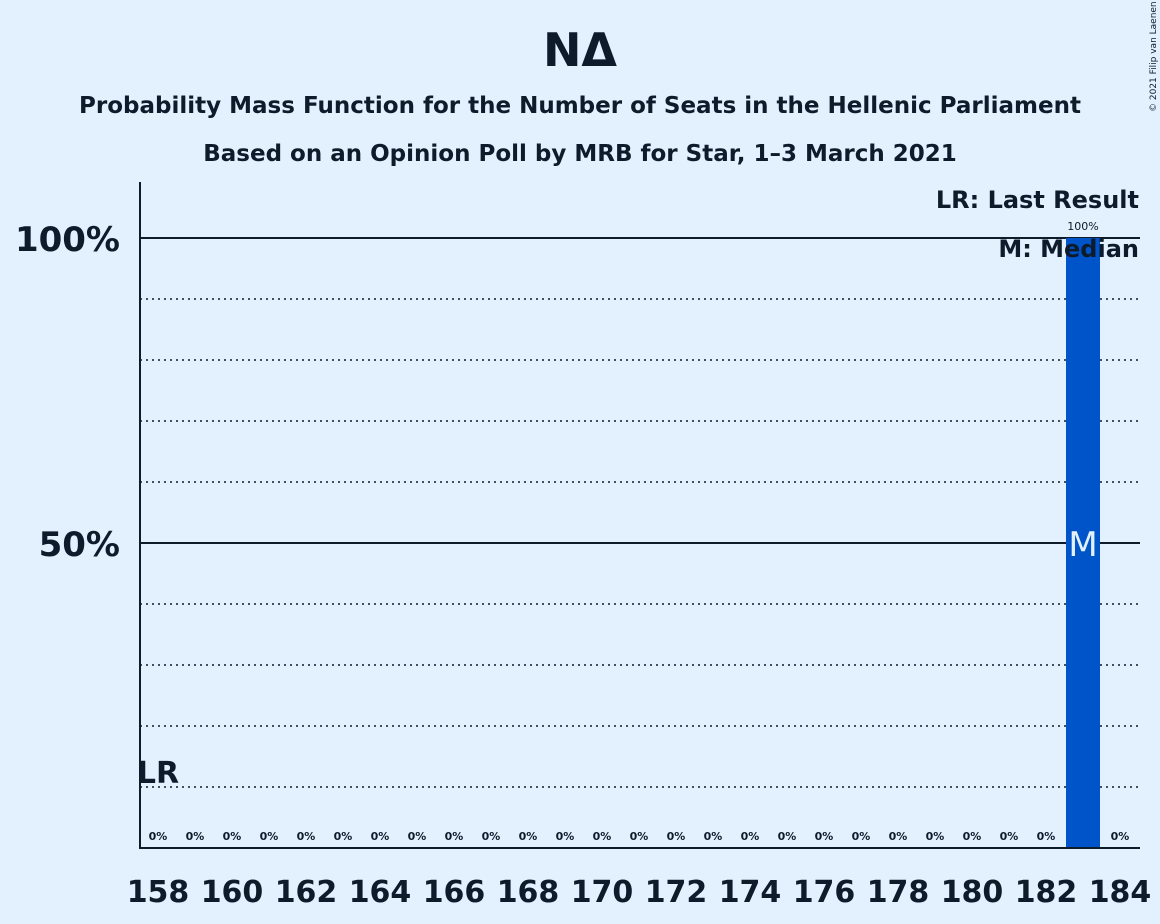 This screenshot has width=1160, height=924. I want to click on x-tick-label: 158, so click(158, 892).